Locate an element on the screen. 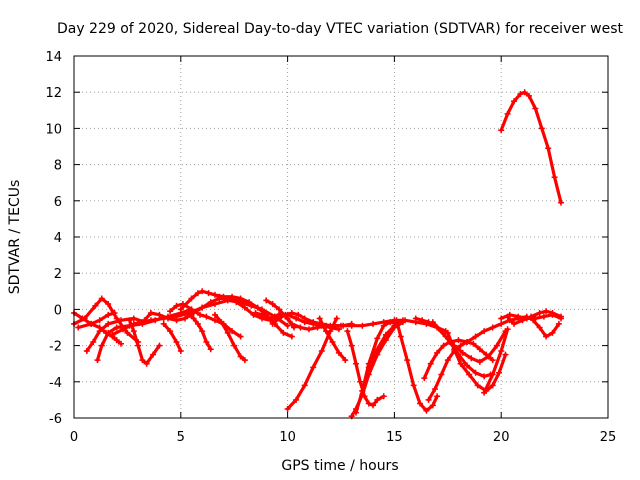 This screenshot has width=640, height=480. y-tick-label: 6 is located at coordinates (58, 202).